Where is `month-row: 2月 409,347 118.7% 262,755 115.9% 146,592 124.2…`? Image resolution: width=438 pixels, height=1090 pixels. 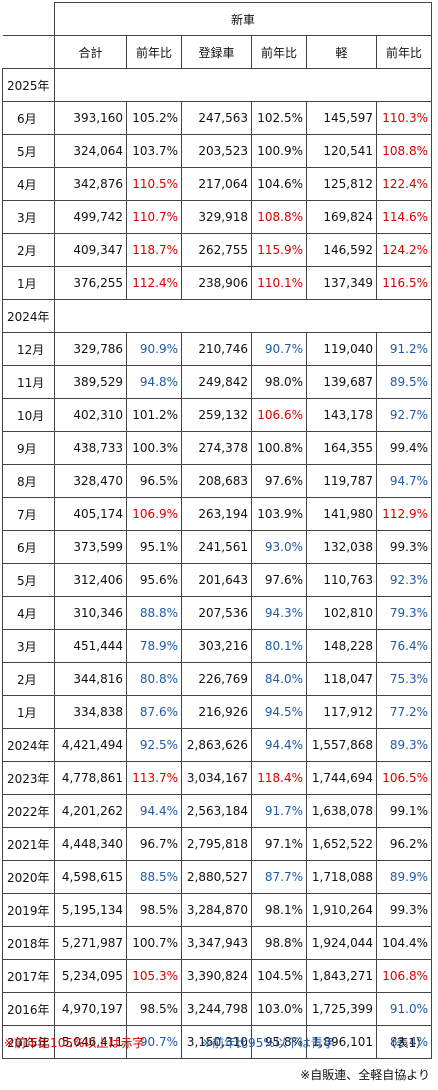
month-row: 2月 409,347 118.7% 262,755 115.9% 146,592 124.2… is located at coordinates (217, 250).